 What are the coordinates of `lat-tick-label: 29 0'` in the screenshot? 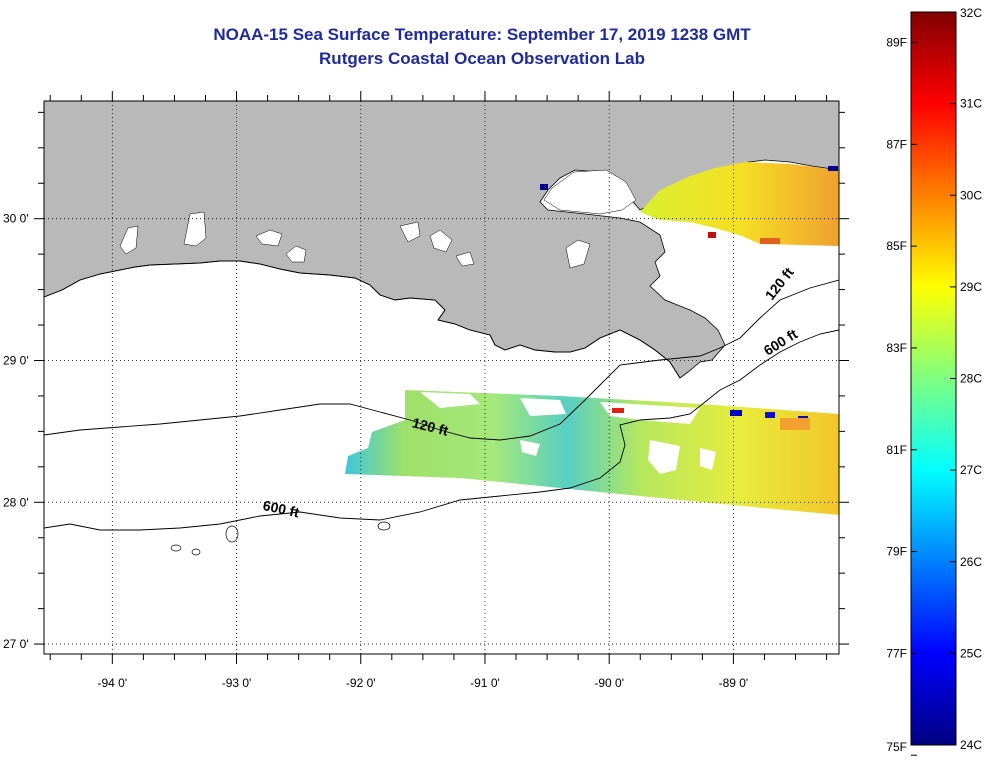 It's located at (16, 360).